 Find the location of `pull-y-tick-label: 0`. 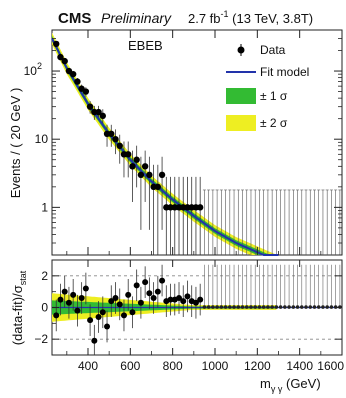

pull-y-tick-label: 0 is located at coordinates (44, 308).